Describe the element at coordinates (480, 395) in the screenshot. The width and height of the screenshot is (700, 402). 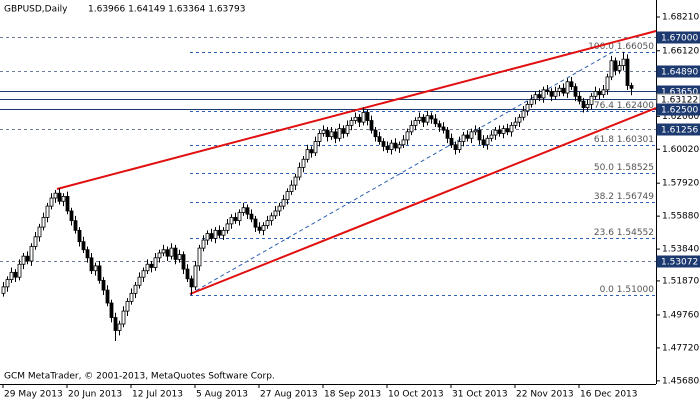
I see `x-tick-label: 31 Oct 2013` at that location.